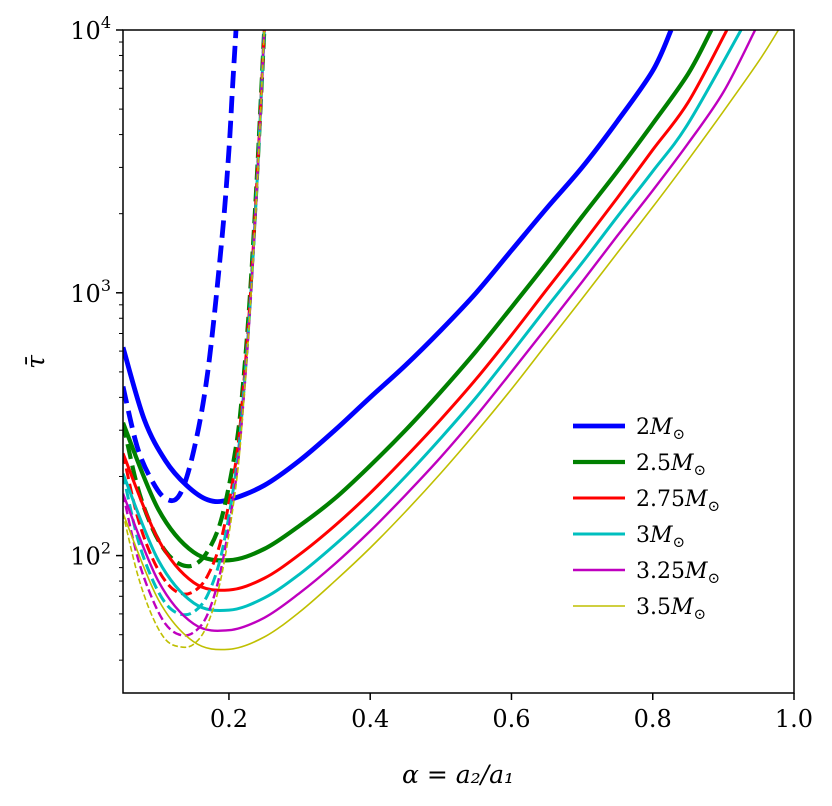  I want to click on legend-label: 3.25M⊙, so click(678, 573).